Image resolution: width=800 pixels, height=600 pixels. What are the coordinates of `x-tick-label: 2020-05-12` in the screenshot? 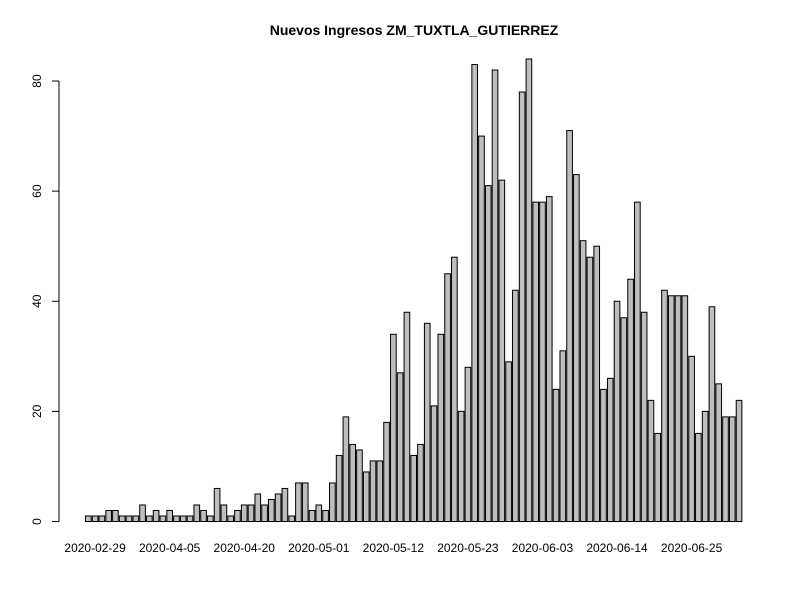 It's located at (394, 548).